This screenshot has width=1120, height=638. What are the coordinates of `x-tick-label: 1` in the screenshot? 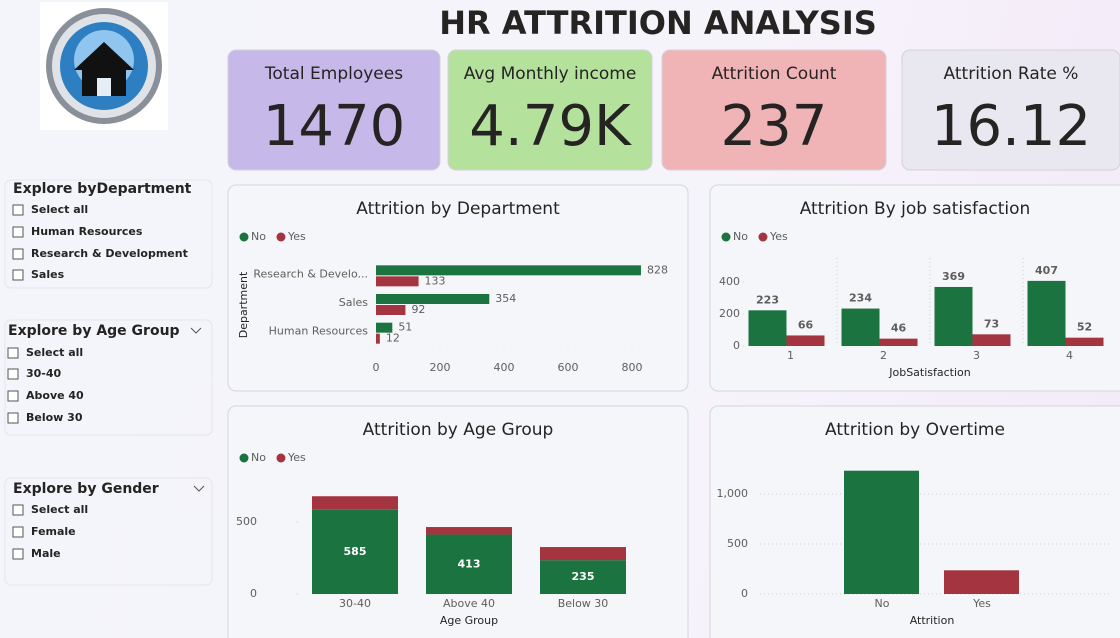 It's located at (790, 355).